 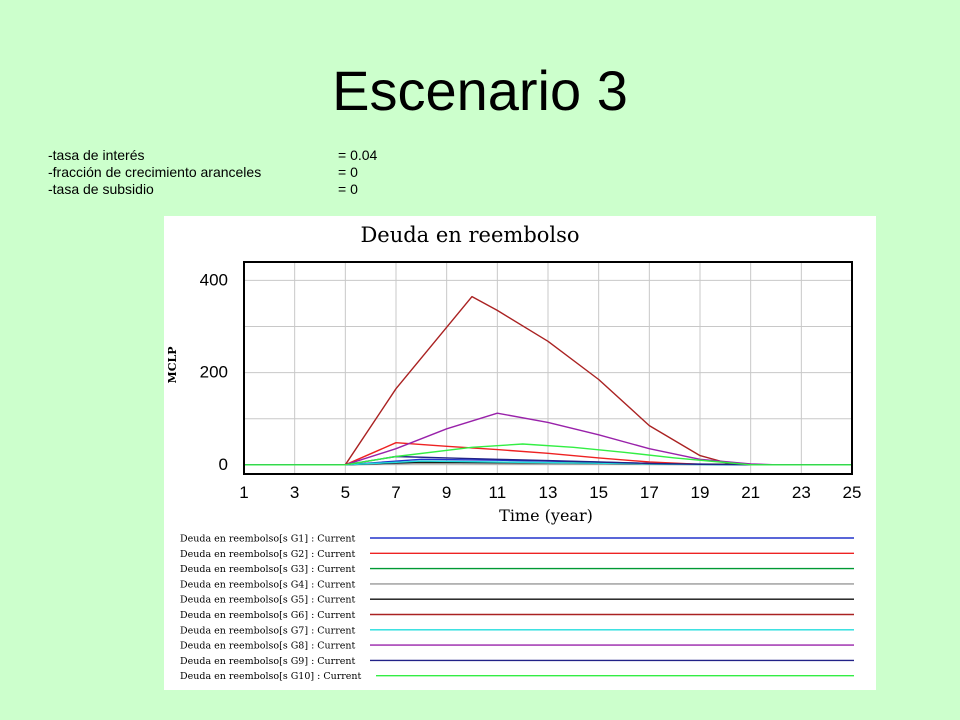 What do you see at coordinates (498, 492) in the screenshot?
I see `x-tick-label: 11` at bounding box center [498, 492].